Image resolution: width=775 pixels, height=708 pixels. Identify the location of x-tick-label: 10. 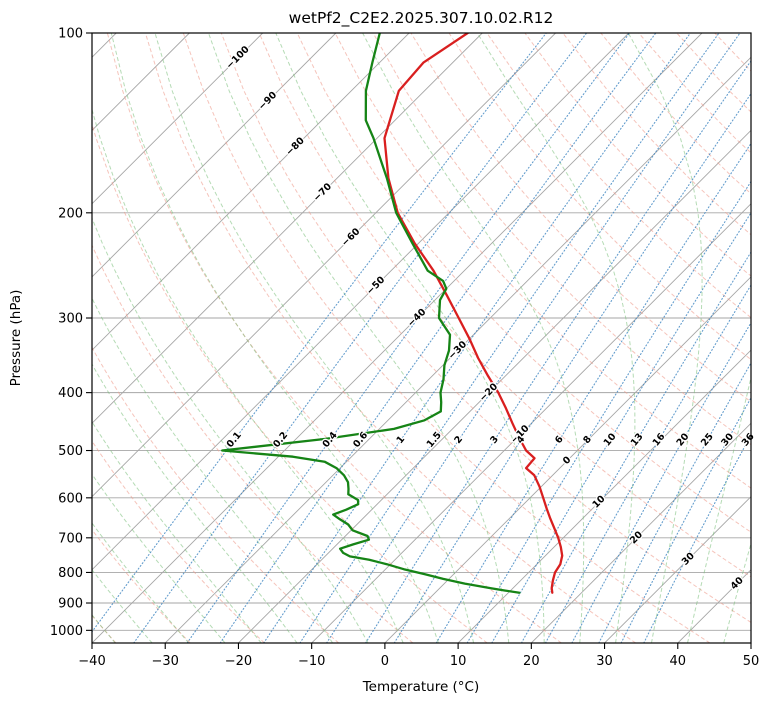
(458, 661).